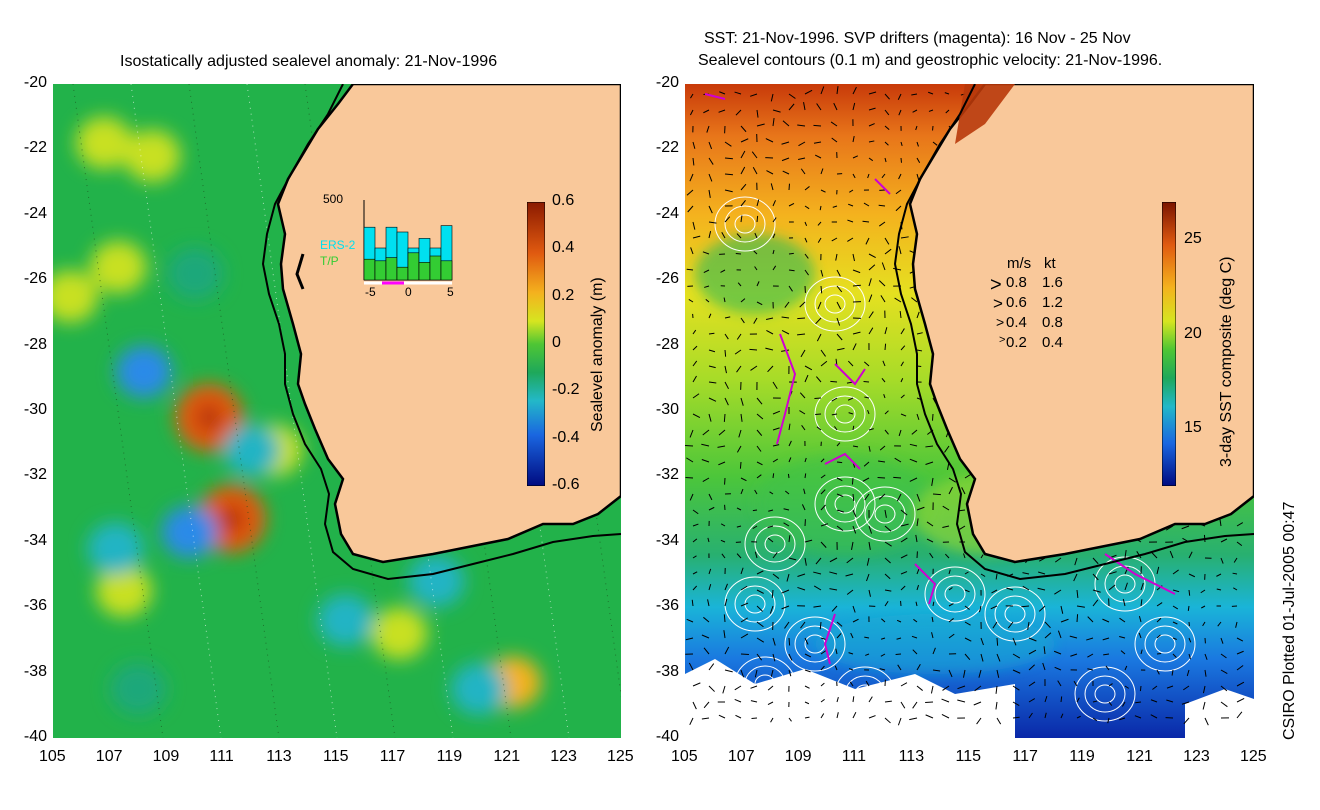  Describe the element at coordinates (138, 688) in the screenshot. I see `anomaly-spot` at that location.